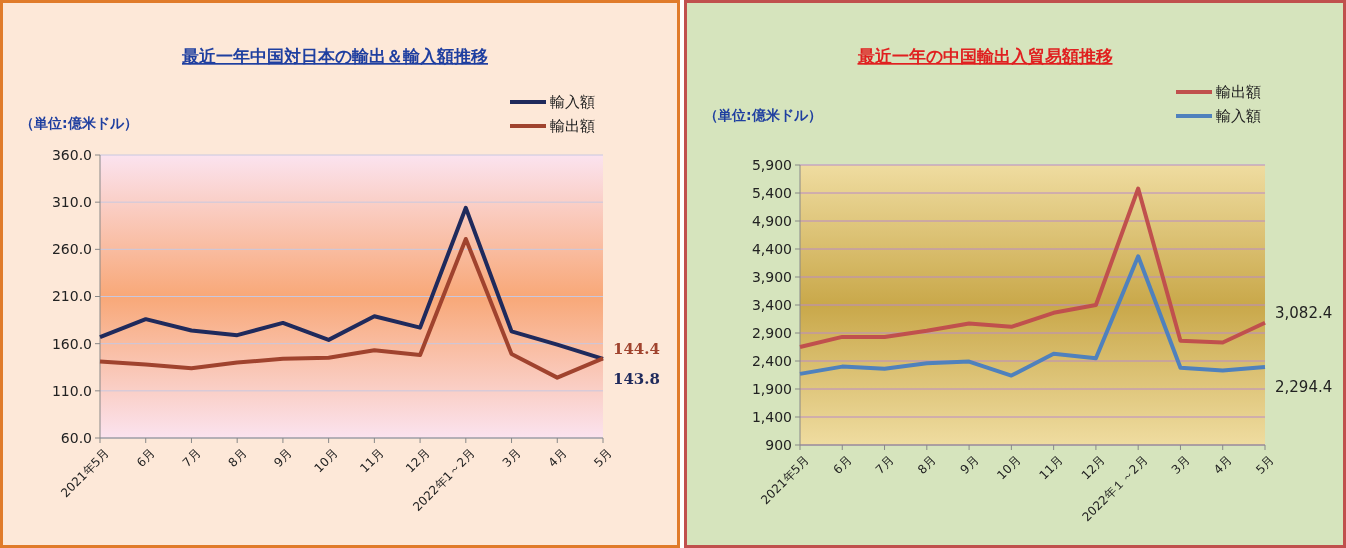 Image resolution: width=1346 pixels, height=548 pixels. Describe the element at coordinates (771, 276) in the screenshot. I see `y-tick-label: 3,900` at that location.